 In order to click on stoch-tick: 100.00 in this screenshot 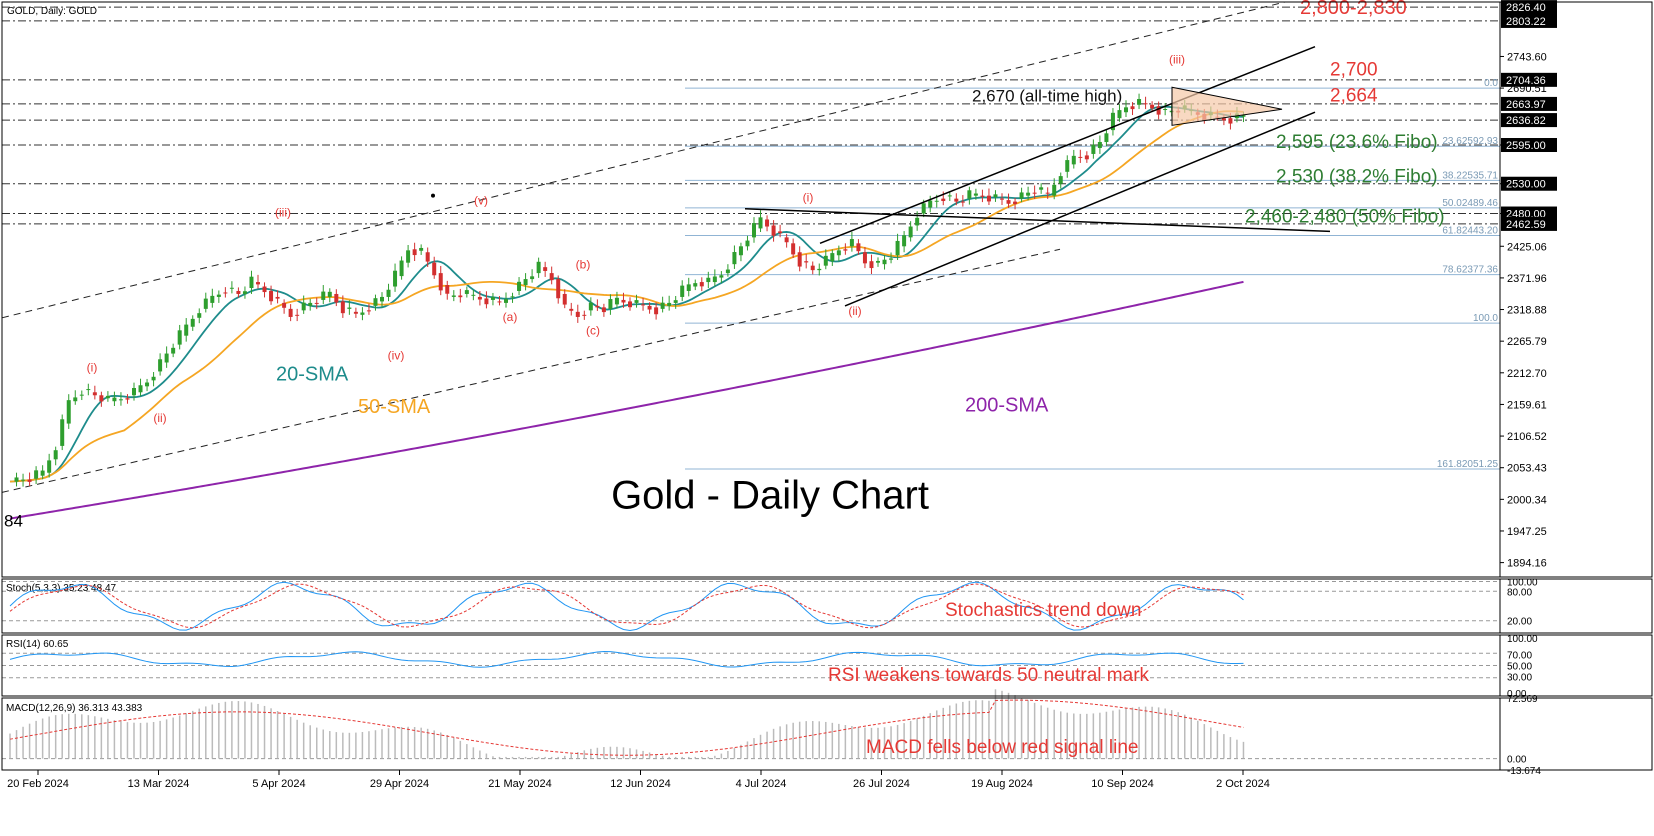, I will do `click(1522, 582)`.